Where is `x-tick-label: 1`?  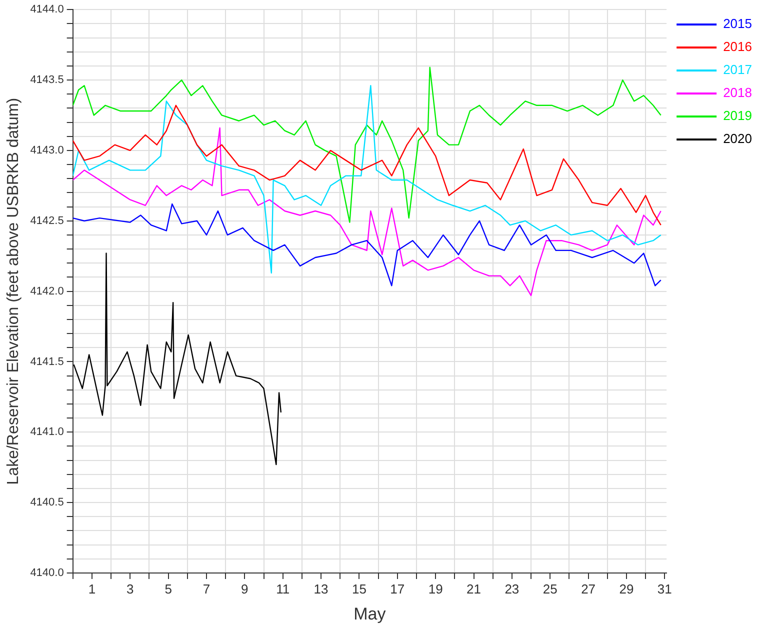 x-tick-label: 1 is located at coordinates (92, 588).